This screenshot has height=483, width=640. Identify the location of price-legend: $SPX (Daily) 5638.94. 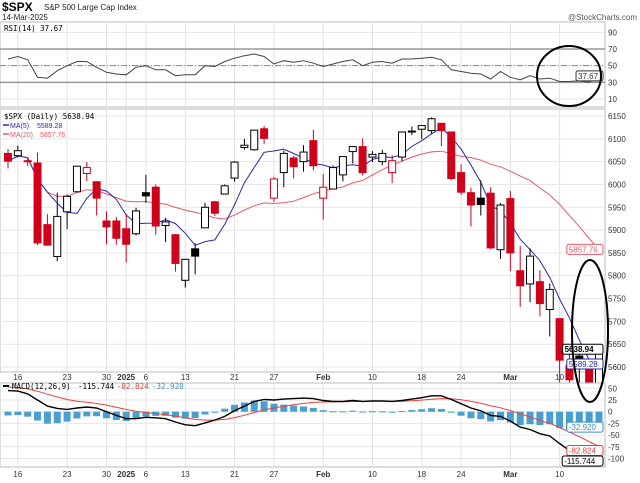
(49, 116).